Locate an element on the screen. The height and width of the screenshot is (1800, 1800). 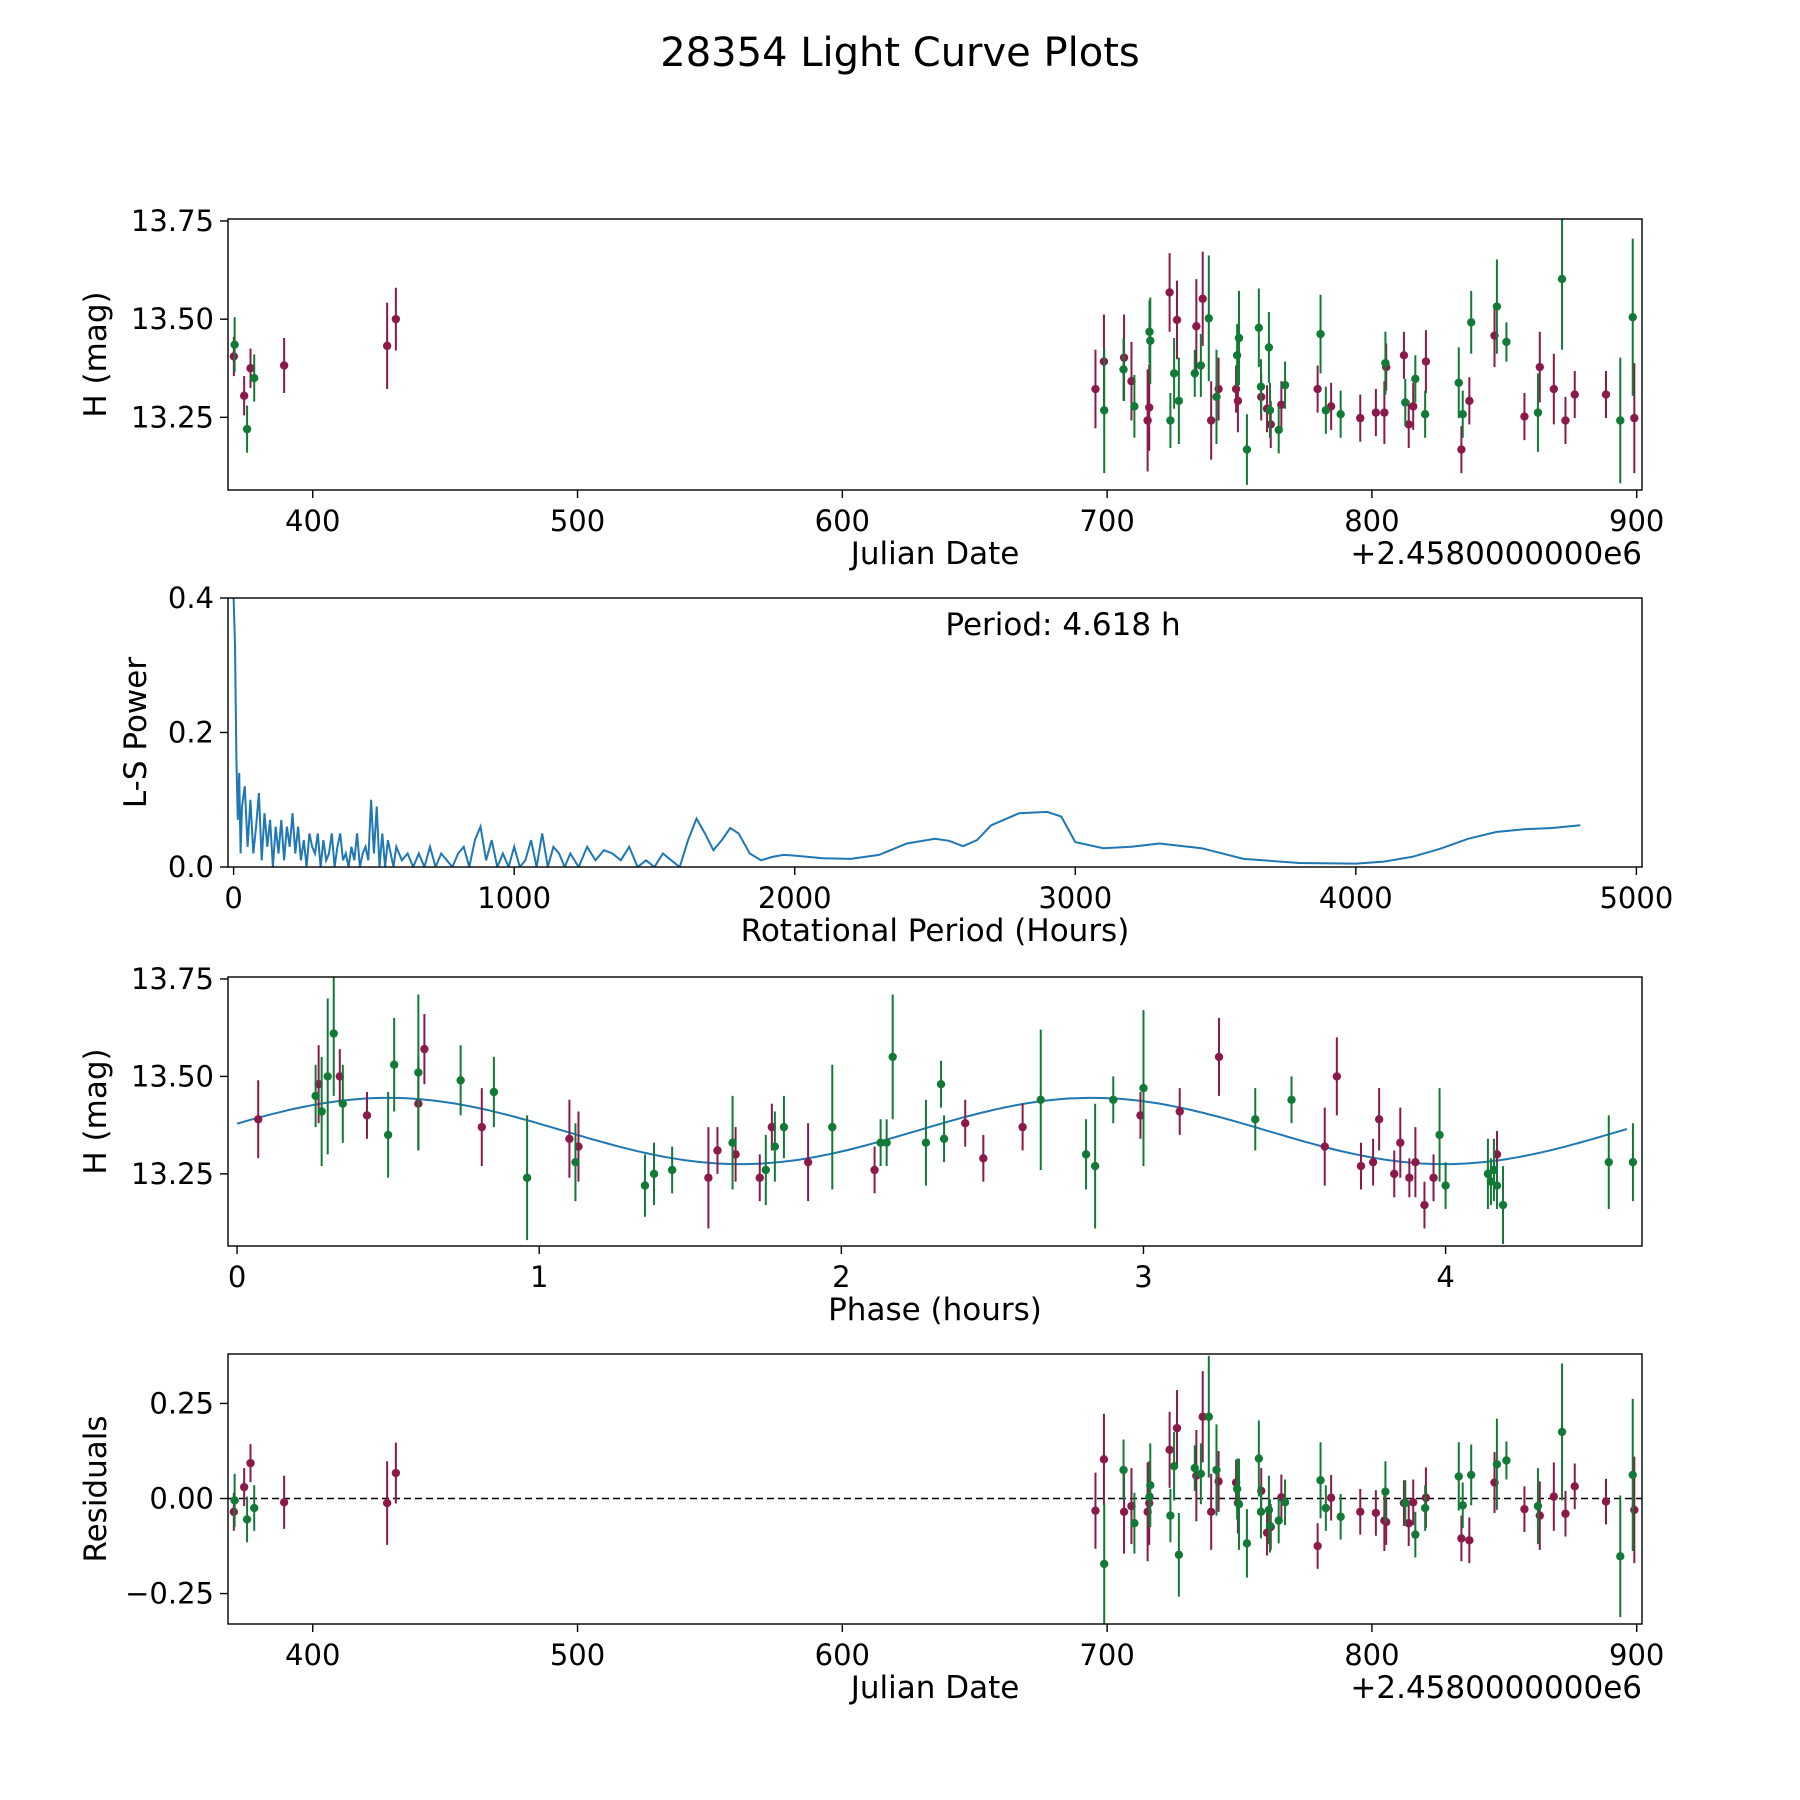
phased-ytick-label: 13.75 is located at coordinates (172, 979).